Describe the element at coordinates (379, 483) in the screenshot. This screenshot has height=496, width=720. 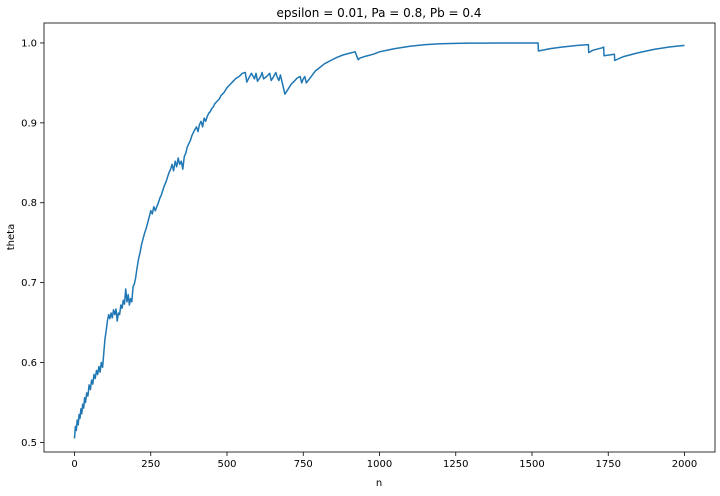
I see `x-axis-label: n` at that location.